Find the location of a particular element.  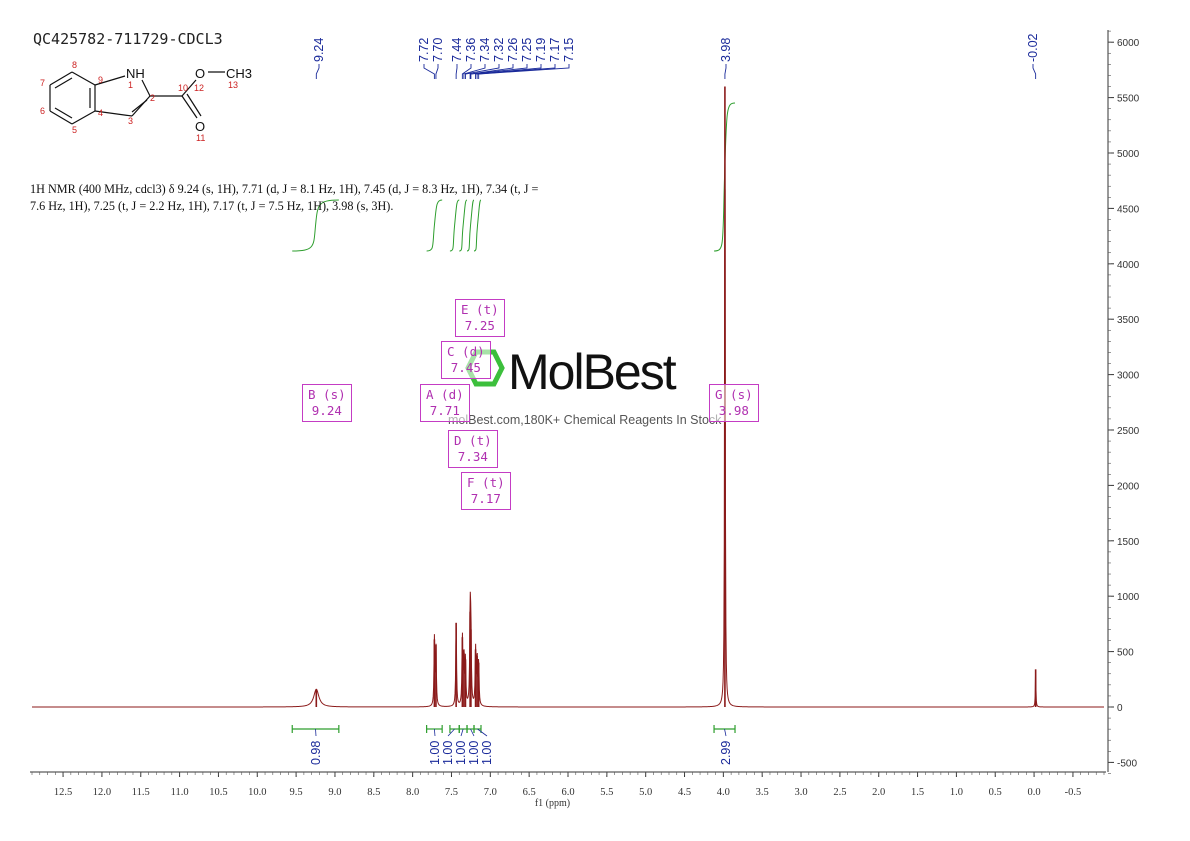

y-tick-label: 2000 is located at coordinates (1128, 486).